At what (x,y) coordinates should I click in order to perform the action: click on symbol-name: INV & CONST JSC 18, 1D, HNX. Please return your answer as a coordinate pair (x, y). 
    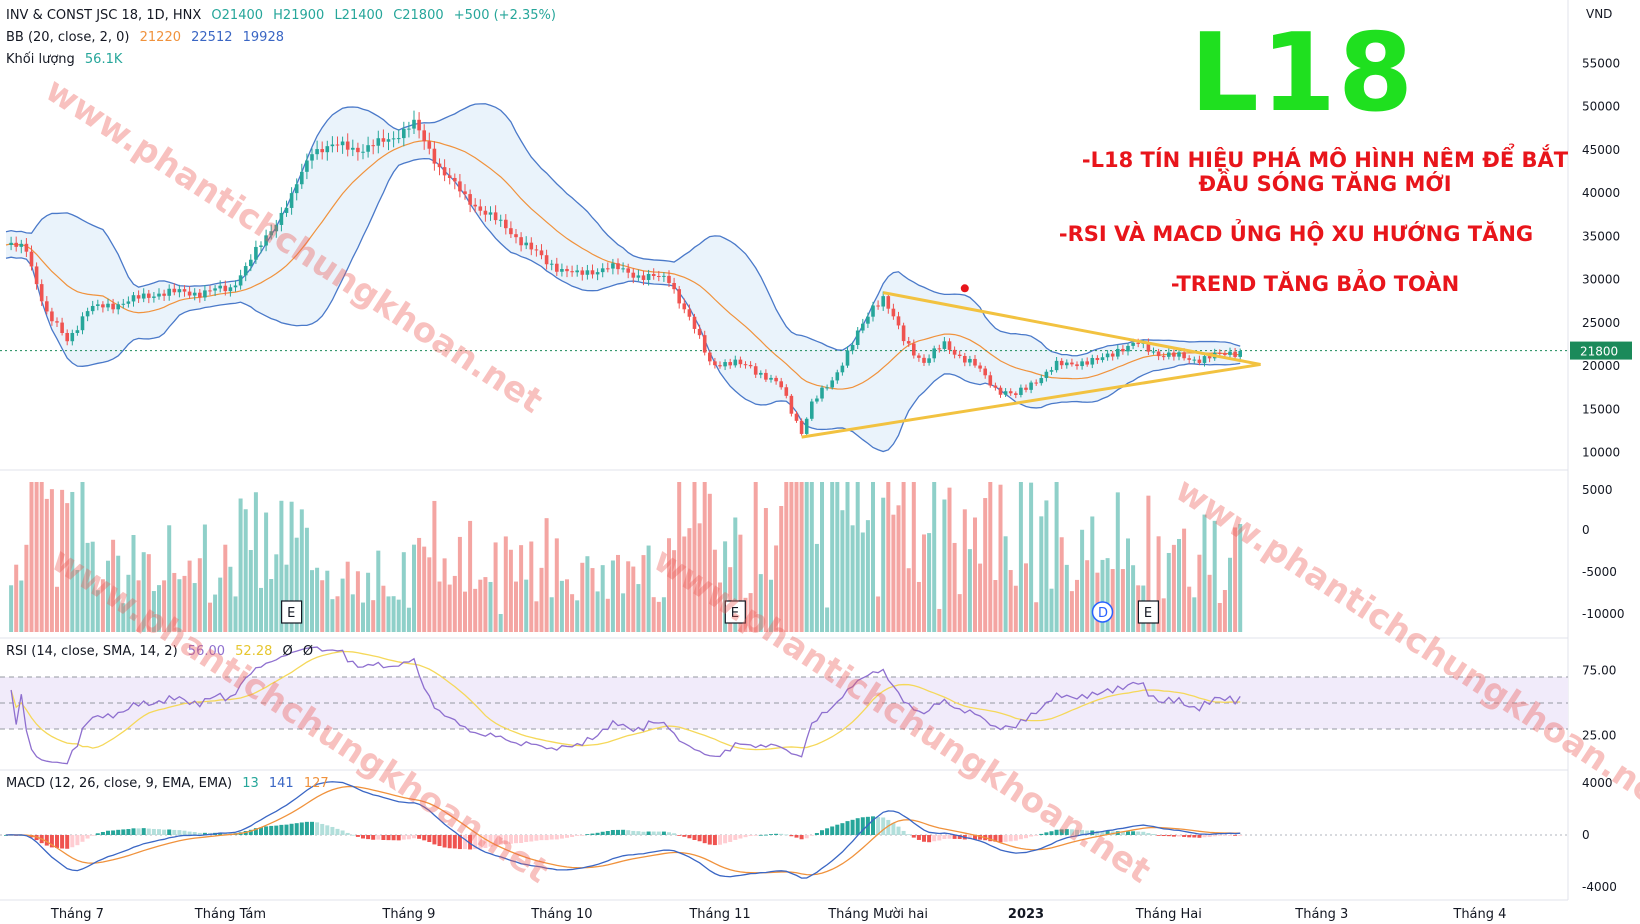
    Looking at the image, I should click on (104, 15).